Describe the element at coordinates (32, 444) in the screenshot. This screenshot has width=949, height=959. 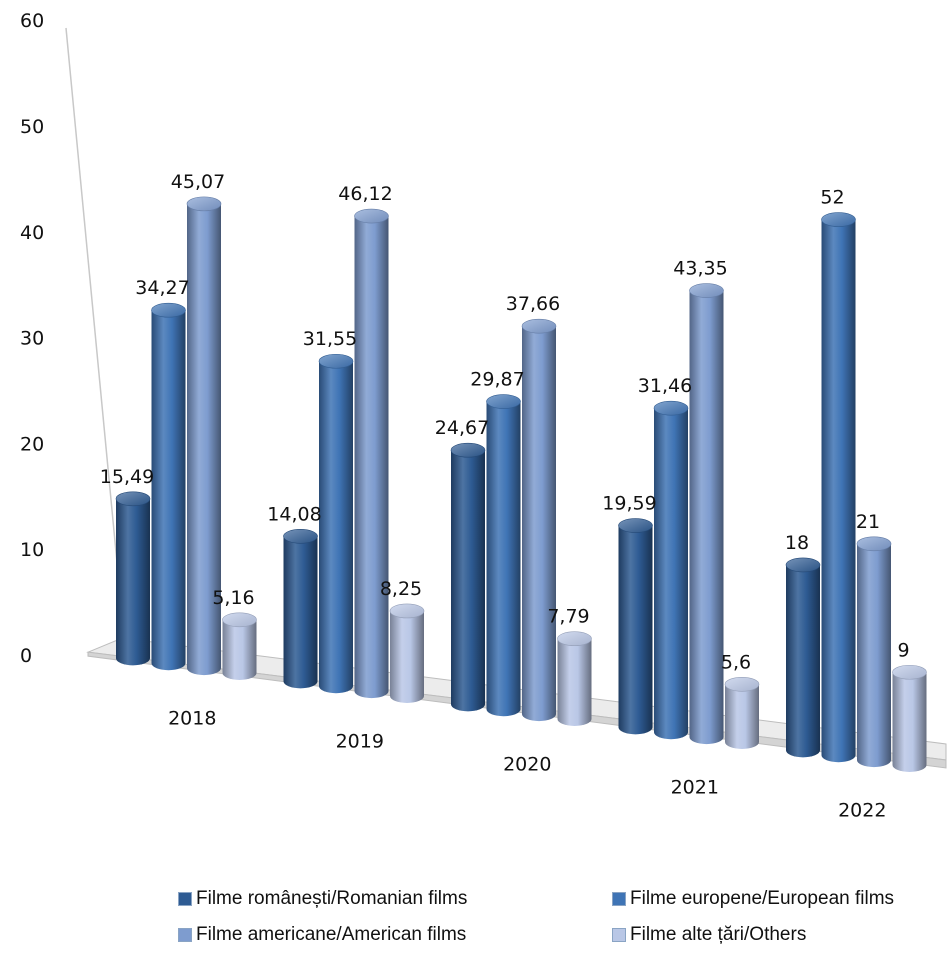
I see `y-tick-label: 20` at that location.